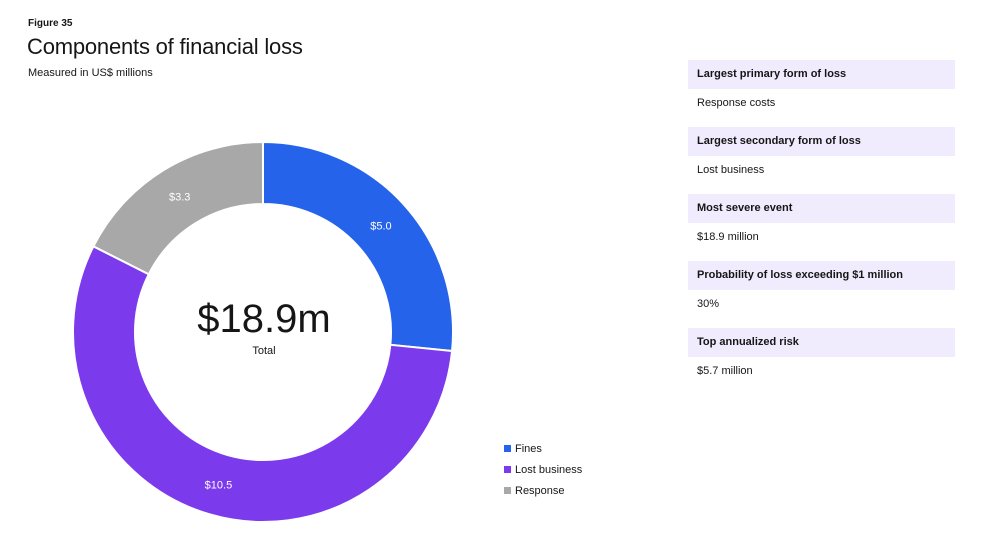 The height and width of the screenshot is (551, 1000). Describe the element at coordinates (731, 170) in the screenshot. I see `stat-value: Lost business` at that location.